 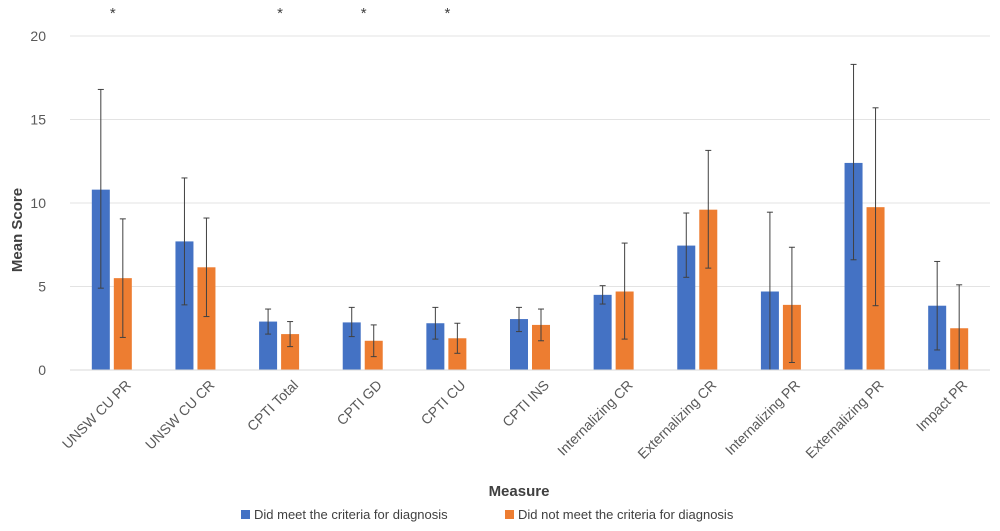 I want to click on x-category-label: UNSW CU PR, so click(x=96, y=414).